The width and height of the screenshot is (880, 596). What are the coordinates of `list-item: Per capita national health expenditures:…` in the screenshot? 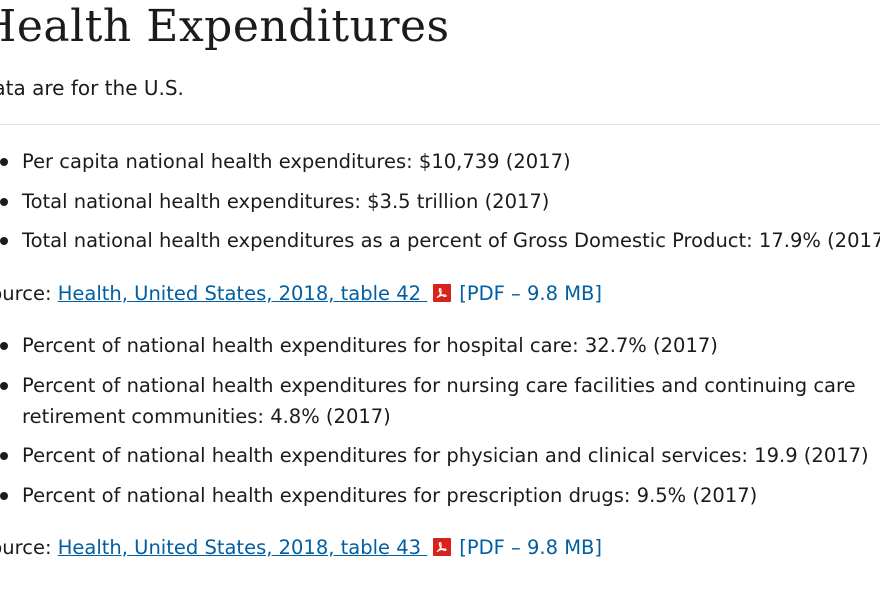 It's located at (440, 161).